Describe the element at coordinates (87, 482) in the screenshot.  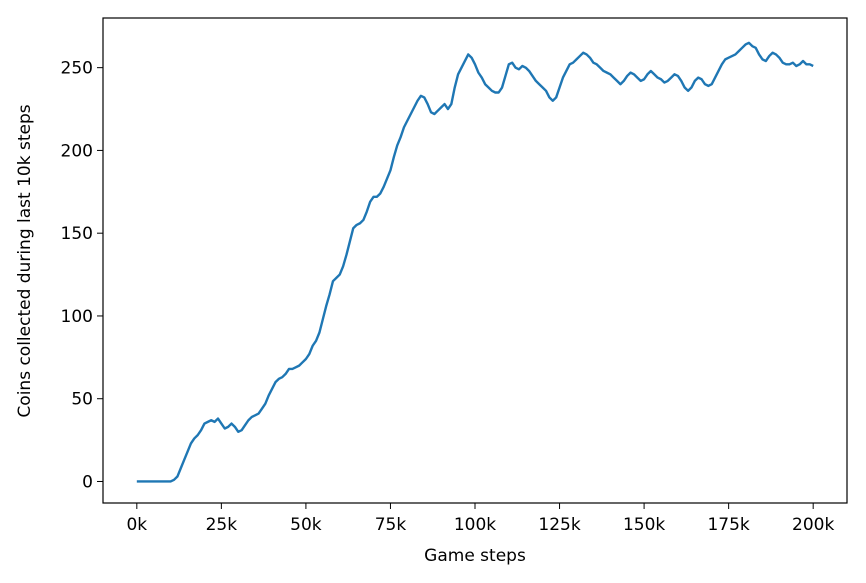
I see `y-tick-label: 0` at that location.